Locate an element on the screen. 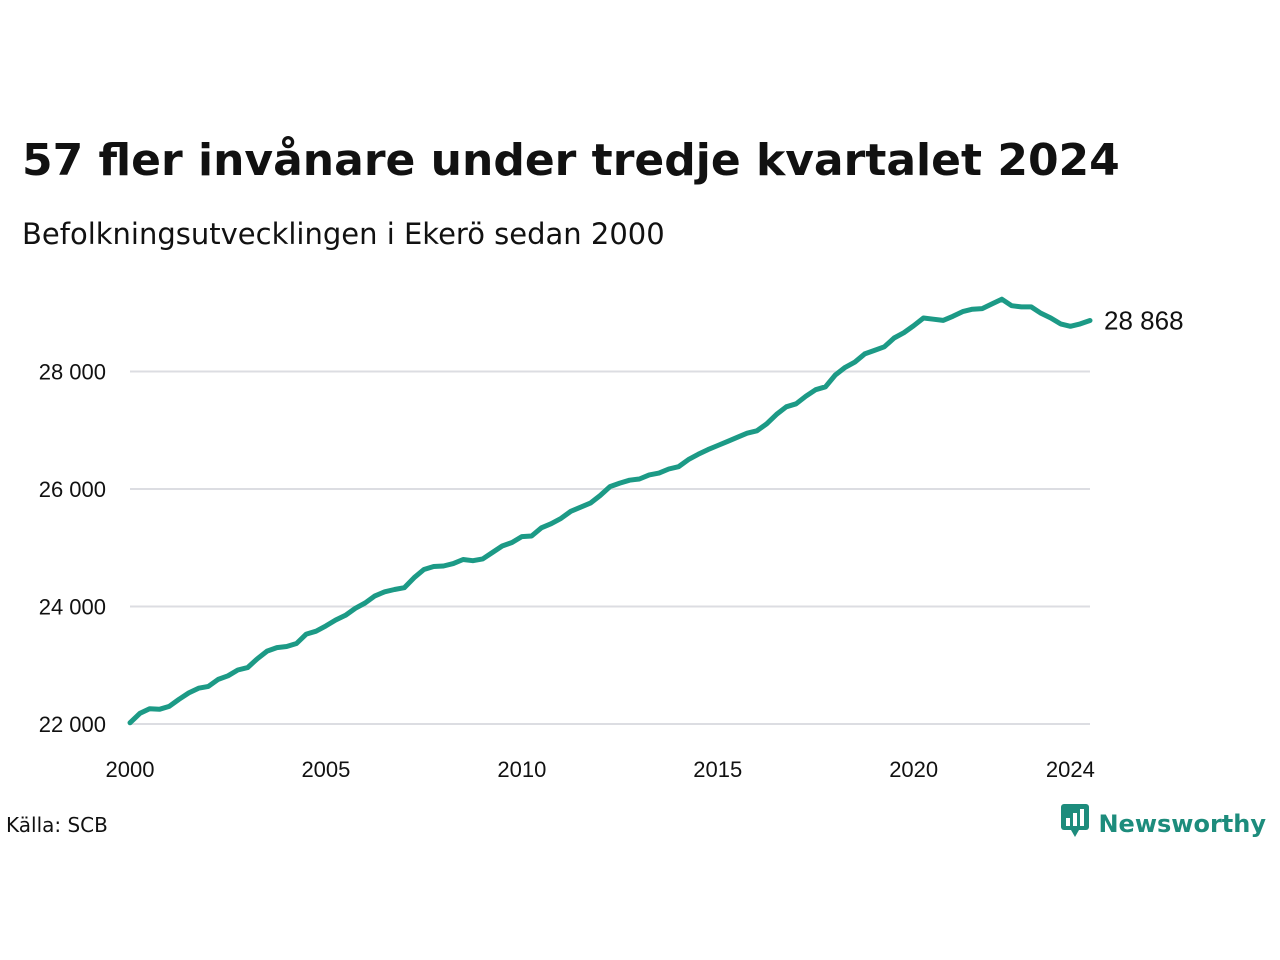 This screenshot has width=1280, height=960. x-tick-label: 2015 is located at coordinates (717, 769).